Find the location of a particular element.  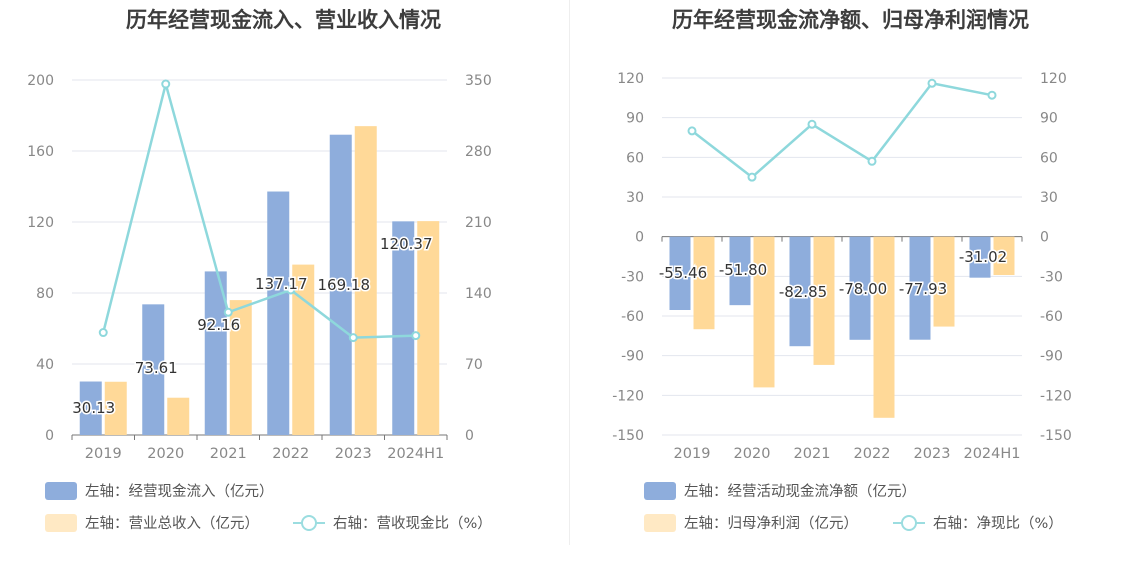

legend-label: 左轴：归母净利润（亿元） is located at coordinates (771, 524).